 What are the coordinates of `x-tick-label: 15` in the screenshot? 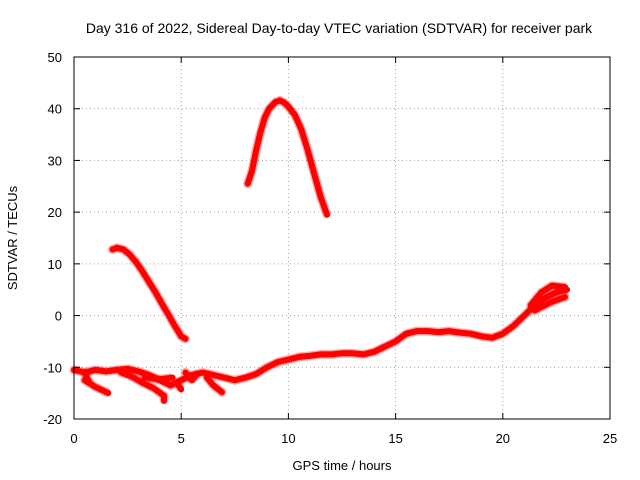 It's located at (395, 438).